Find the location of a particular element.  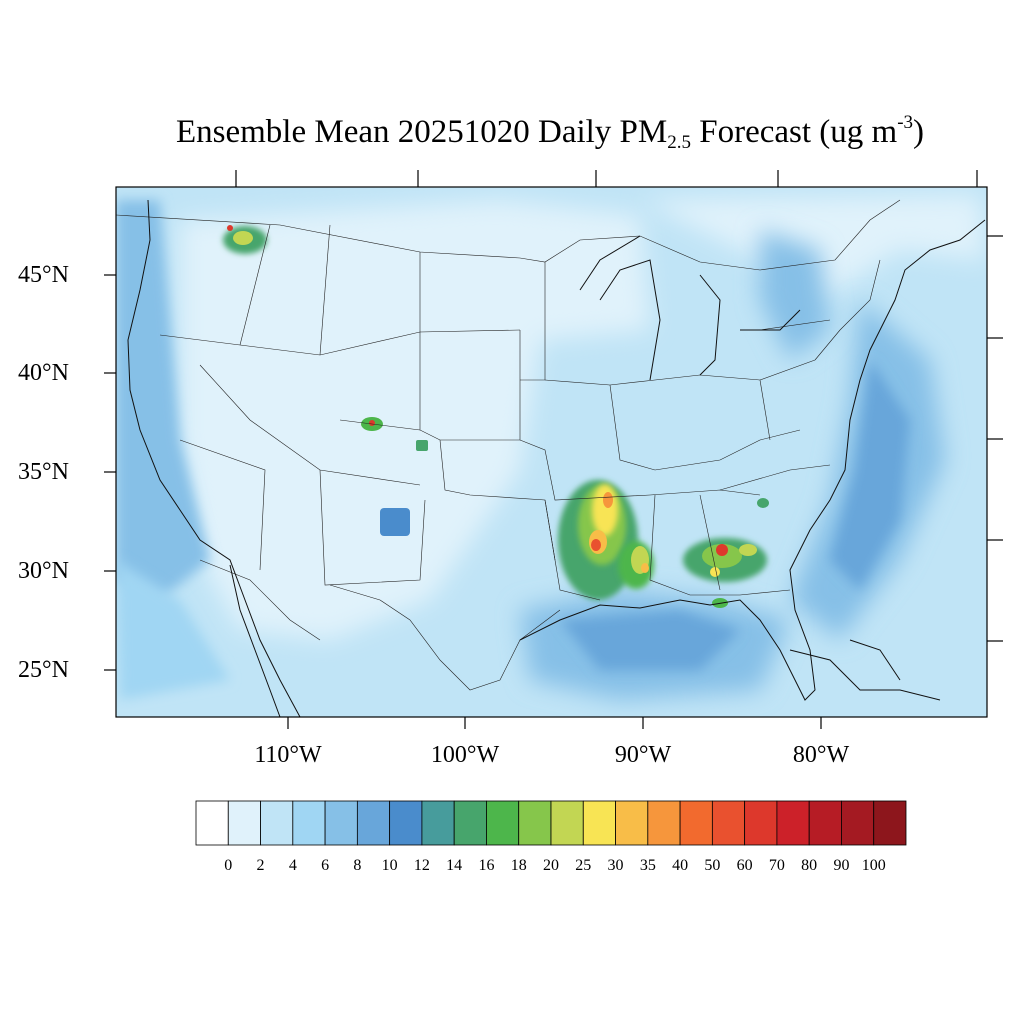

colorbar-tick-label: 40 is located at coordinates (680, 865).